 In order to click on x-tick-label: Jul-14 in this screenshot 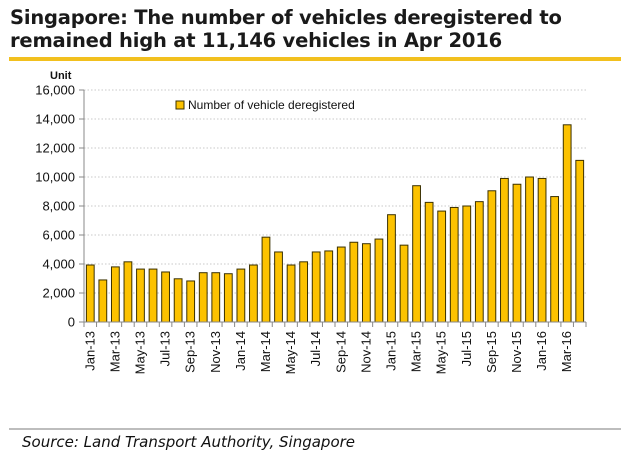, I will do `click(315, 348)`.